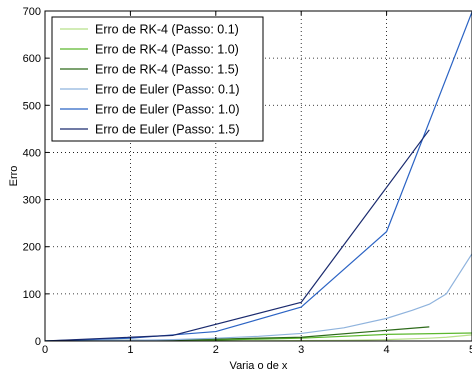 Image resolution: width=472 pixels, height=374 pixels. I want to click on y-tick-label: 700, so click(32, 12).